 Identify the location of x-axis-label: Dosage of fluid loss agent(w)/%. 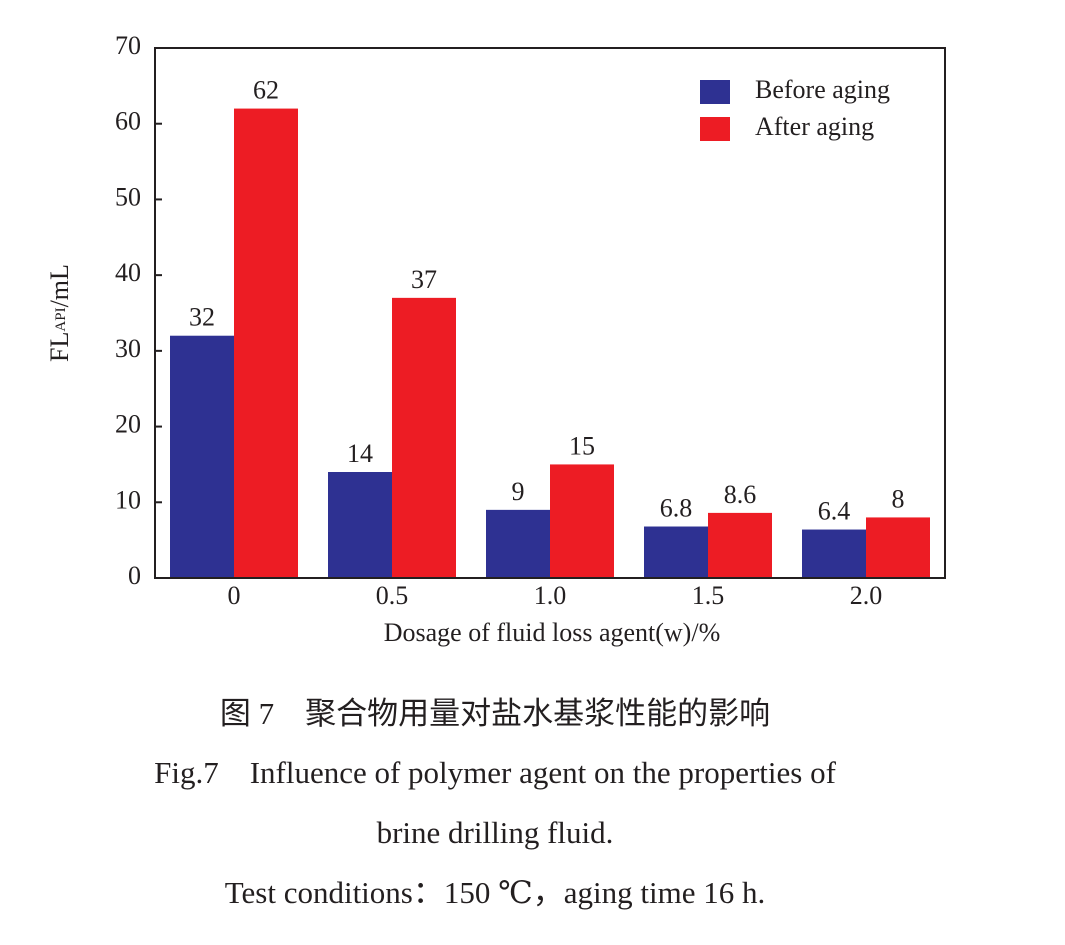
(552, 632).